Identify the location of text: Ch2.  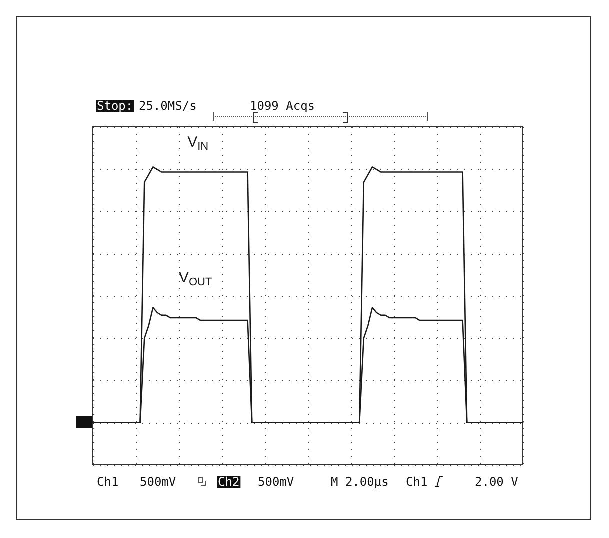
(229, 482).